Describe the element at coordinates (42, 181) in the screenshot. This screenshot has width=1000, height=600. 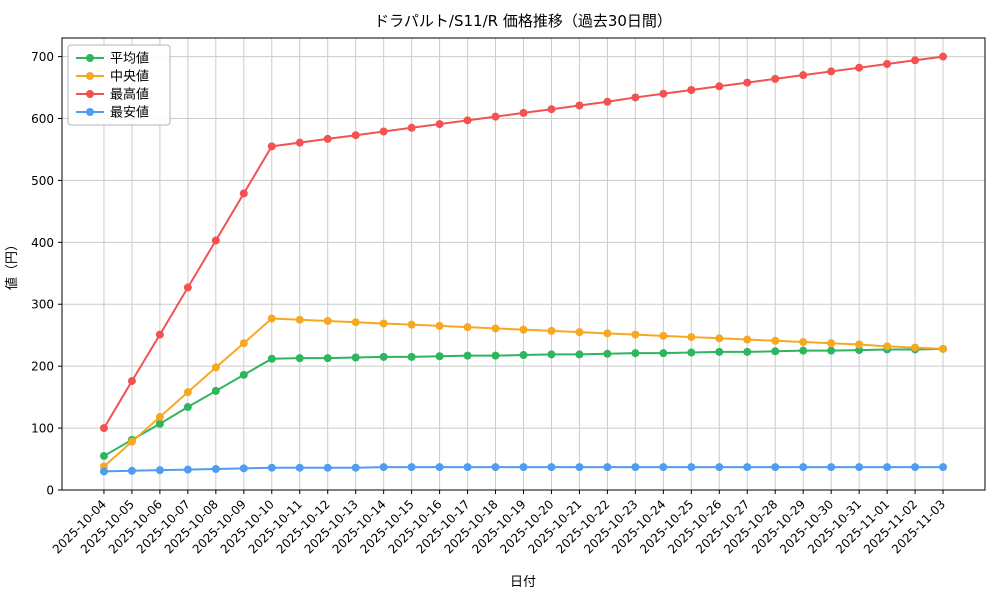
I see `y-tick-label: 500` at that location.